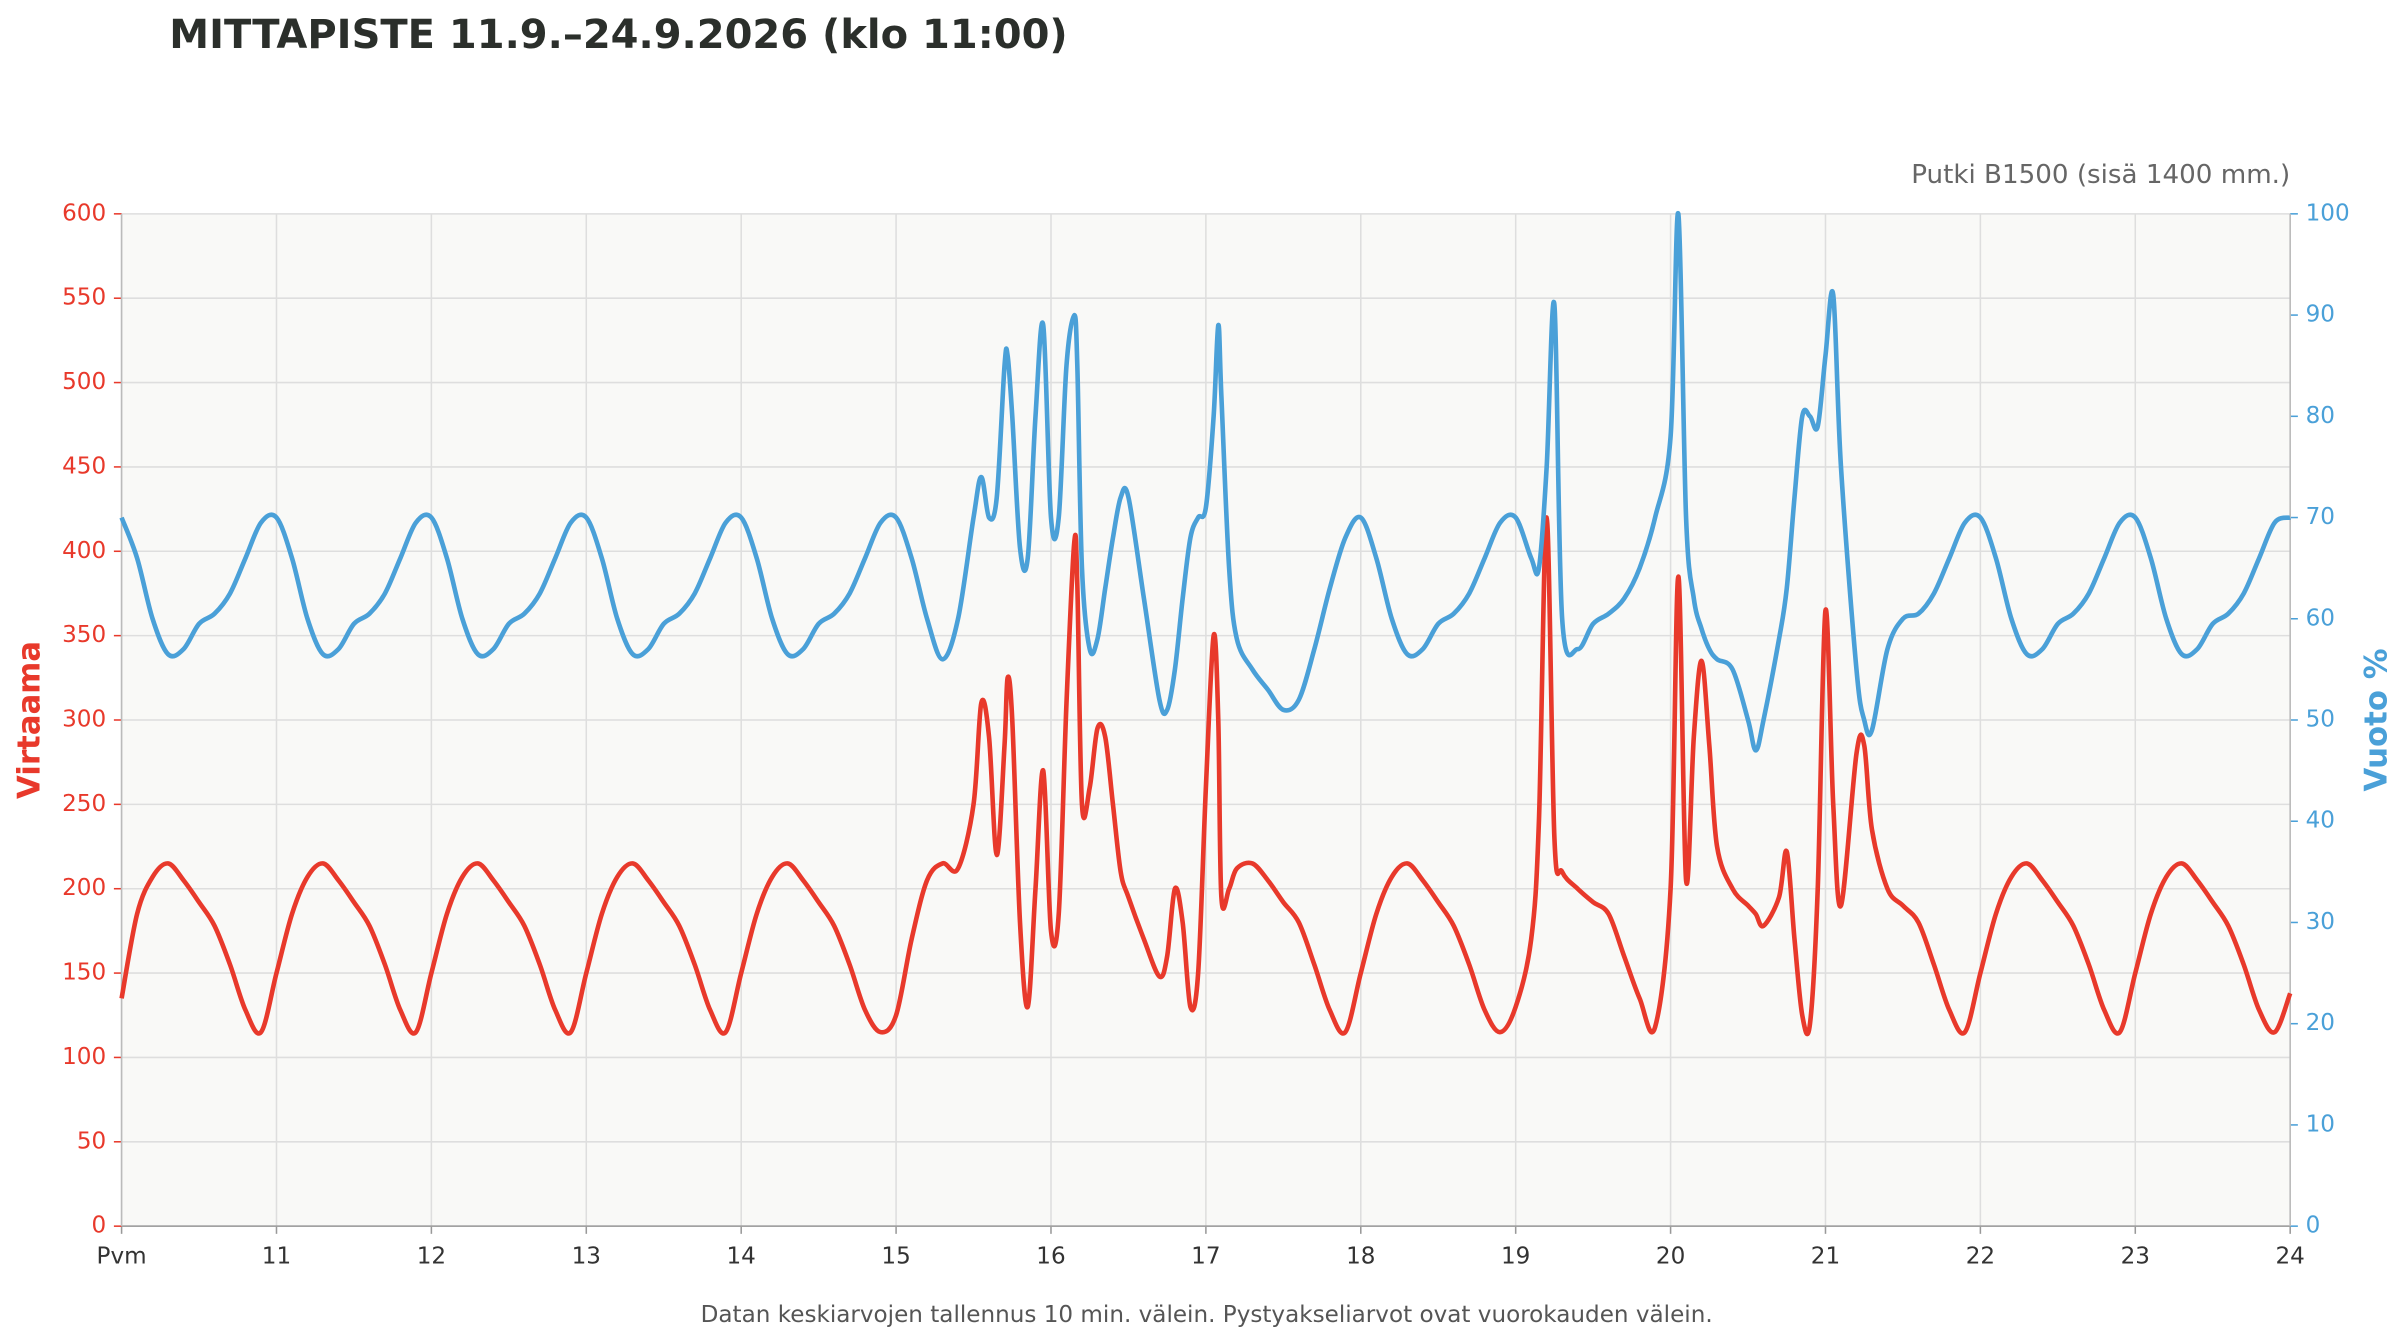 The height and width of the screenshot is (1340, 2401). What do you see at coordinates (1050, 1256) in the screenshot?
I see `x-tick-label: 16` at bounding box center [1050, 1256].